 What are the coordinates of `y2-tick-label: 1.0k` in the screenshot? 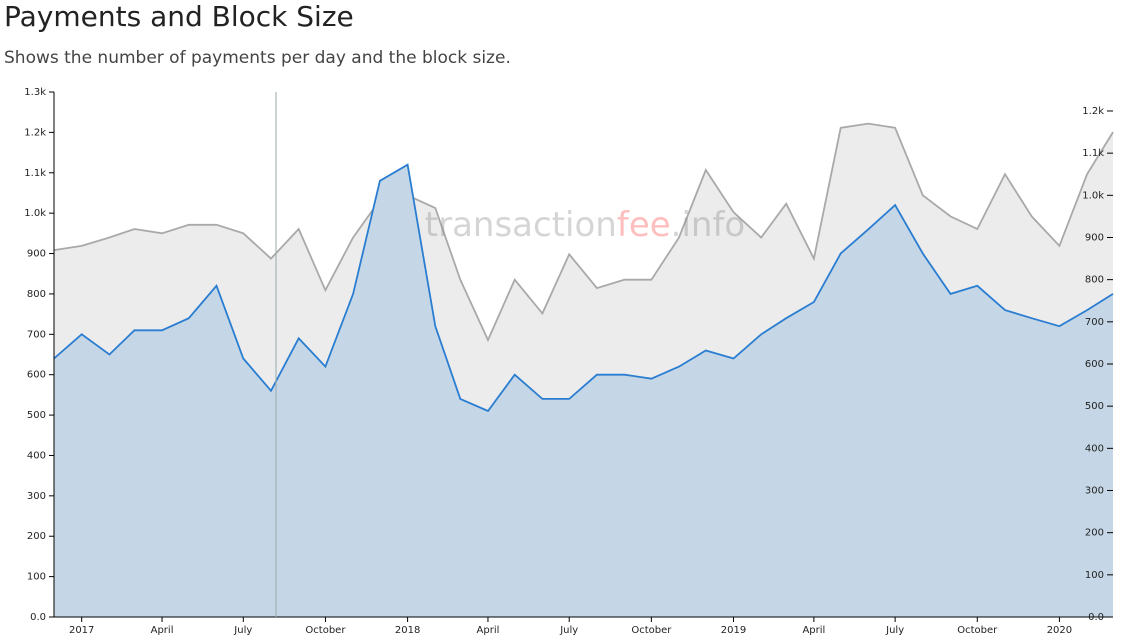 It's located at (1093, 195).